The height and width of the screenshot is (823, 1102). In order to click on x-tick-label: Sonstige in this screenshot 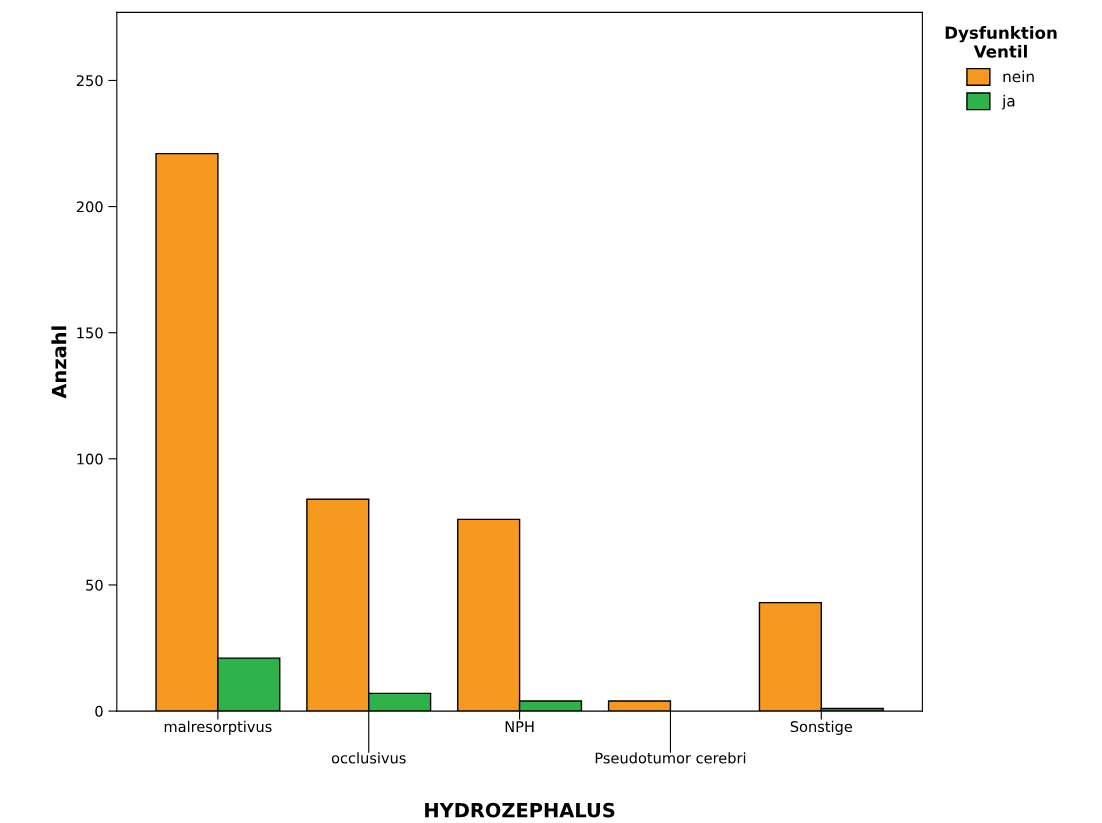, I will do `click(821, 727)`.